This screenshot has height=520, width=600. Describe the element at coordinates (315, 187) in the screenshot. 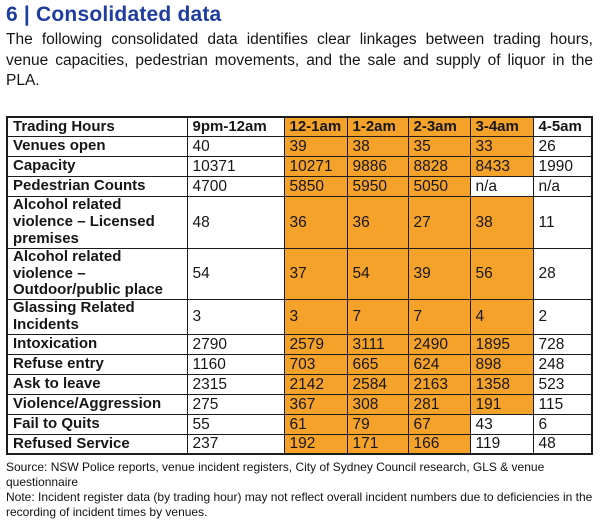

I see `data-cell: 5850` at that location.